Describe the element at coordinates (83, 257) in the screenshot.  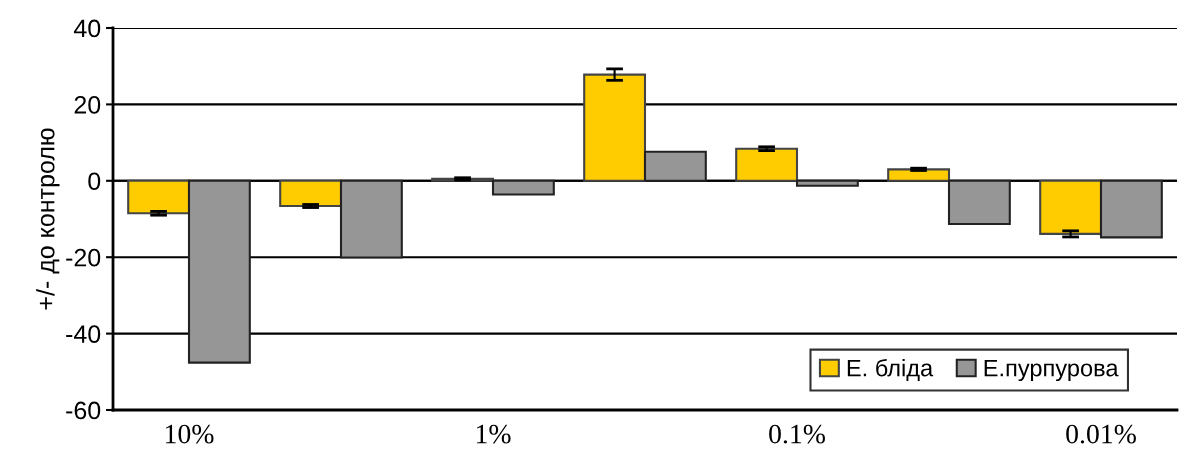
I see `y-tick-label: -20` at that location.